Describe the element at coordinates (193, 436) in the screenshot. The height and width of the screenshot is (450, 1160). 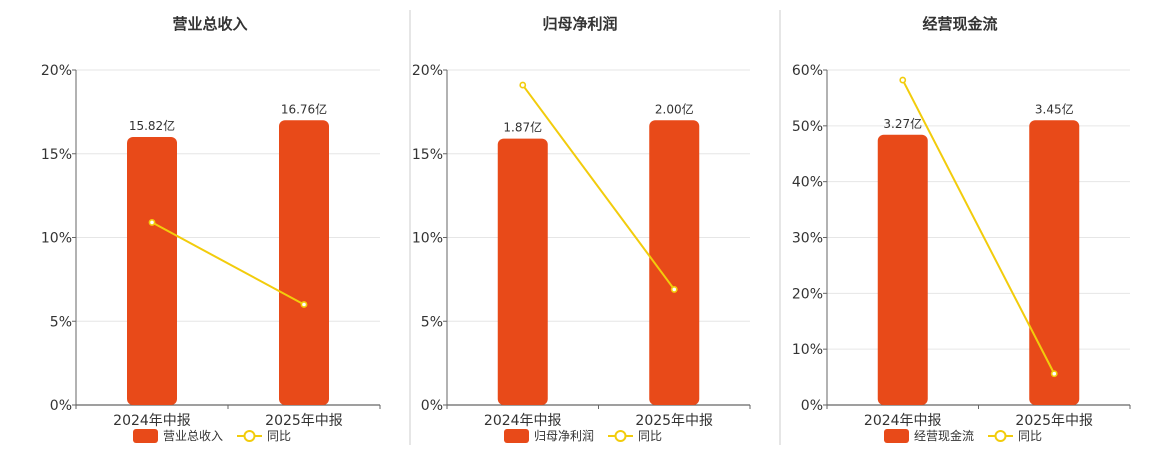
I see `legend-label: 营业总收入` at that location.